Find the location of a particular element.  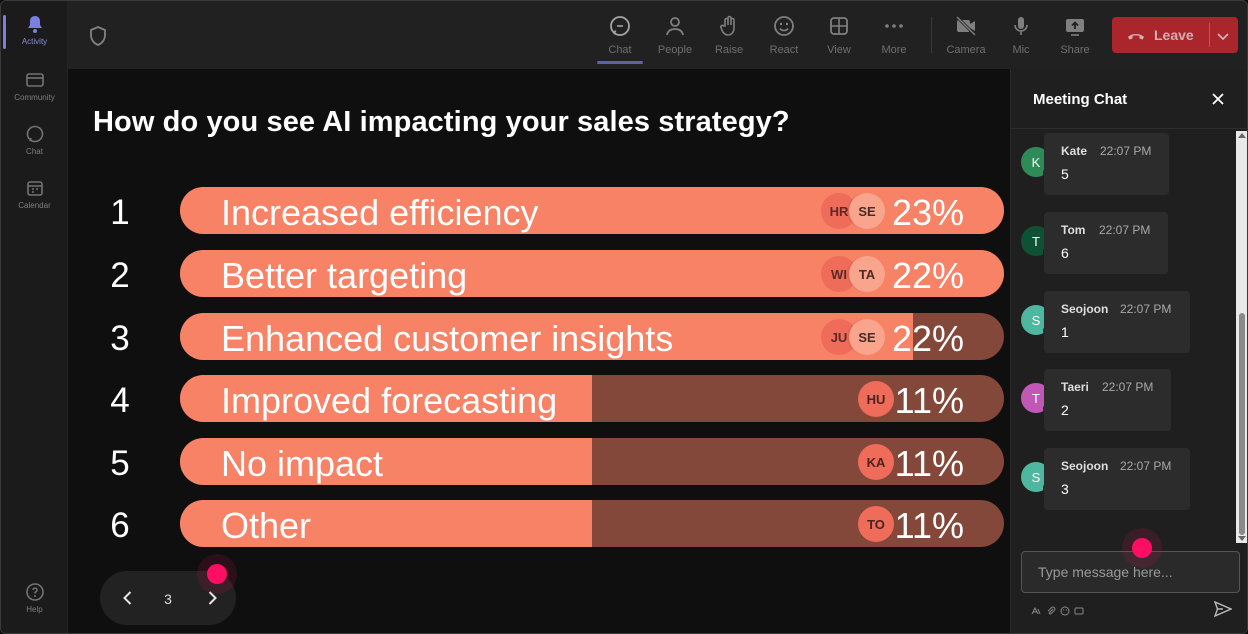

mic-icon is located at coordinates (1021, 26).